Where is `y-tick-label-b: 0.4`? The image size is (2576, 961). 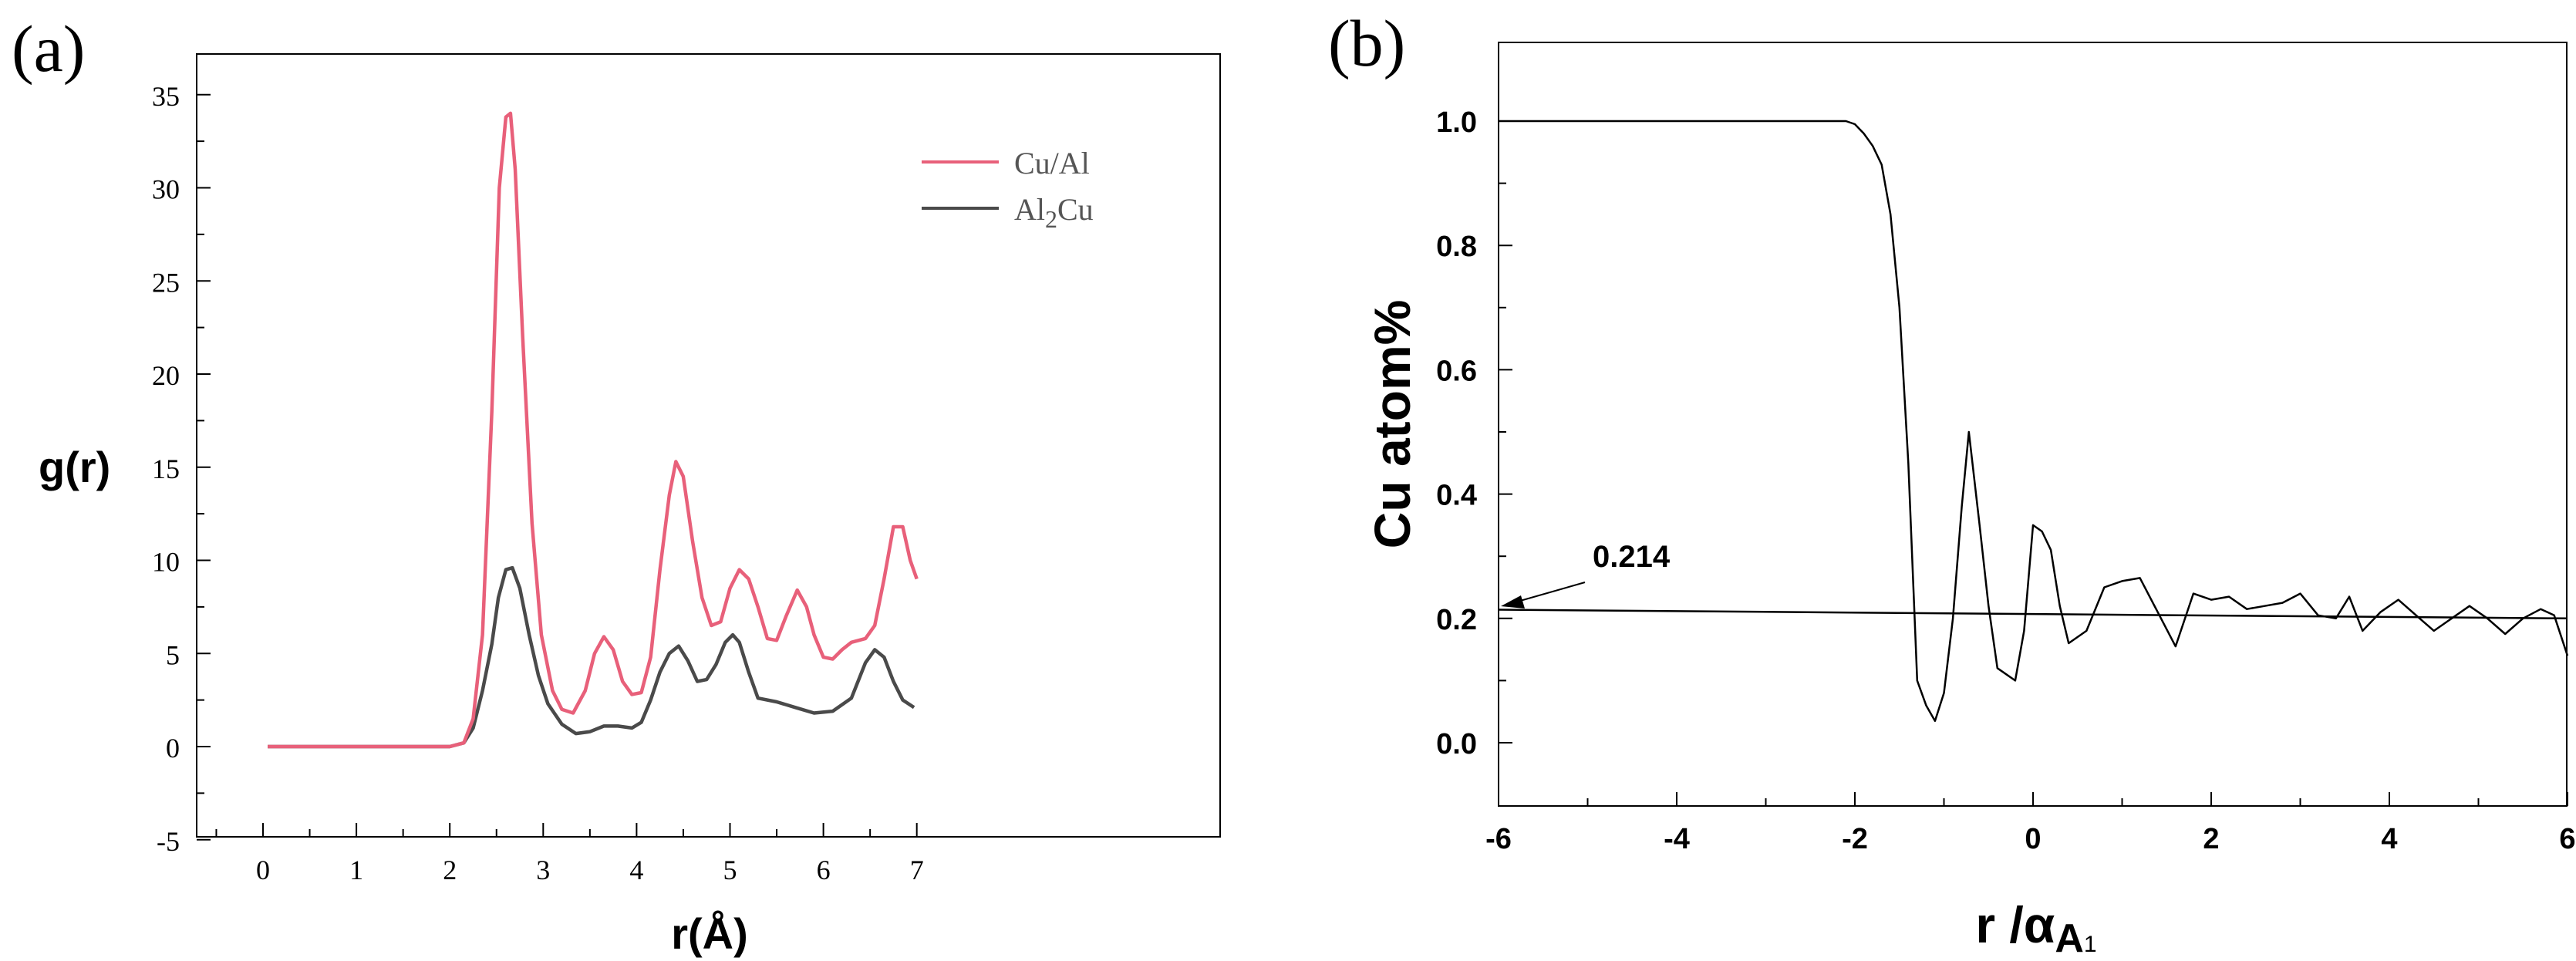 y-tick-label-b: 0.4 is located at coordinates (1456, 496).